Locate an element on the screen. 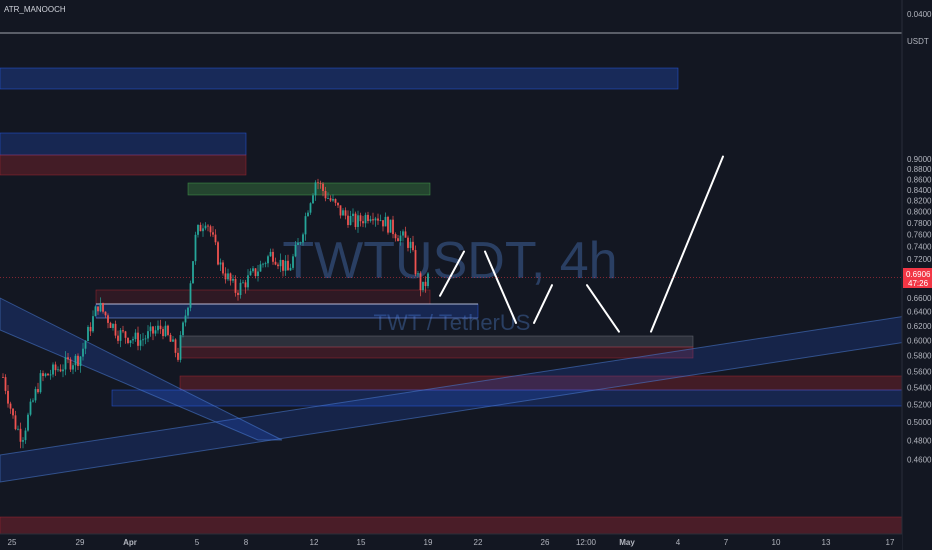  x-tick-label: 5 is located at coordinates (197, 542).